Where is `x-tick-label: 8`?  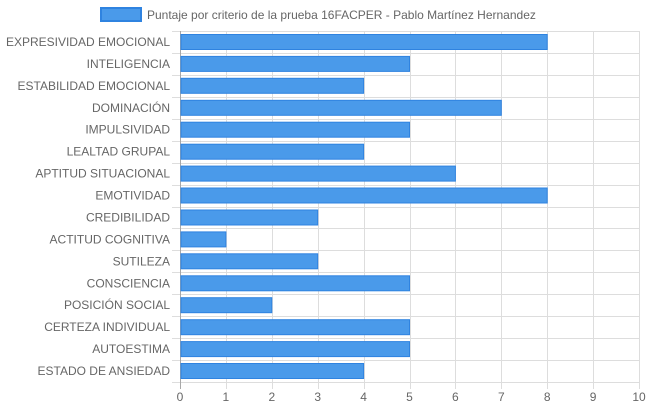 x-tick-label: 8 is located at coordinates (547, 397).